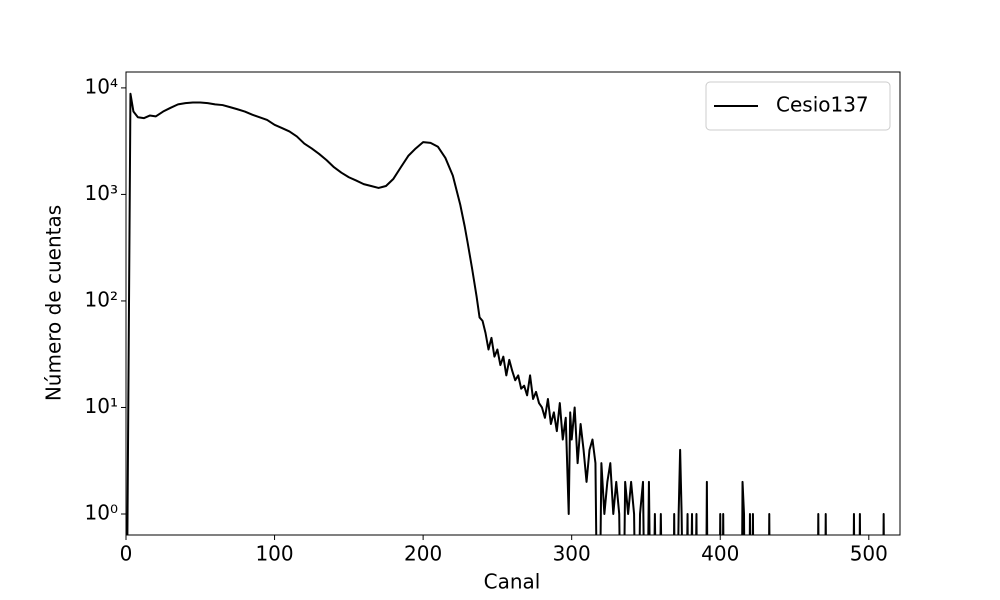  I want to click on y-tick-label: 10⁰, so click(101, 512).